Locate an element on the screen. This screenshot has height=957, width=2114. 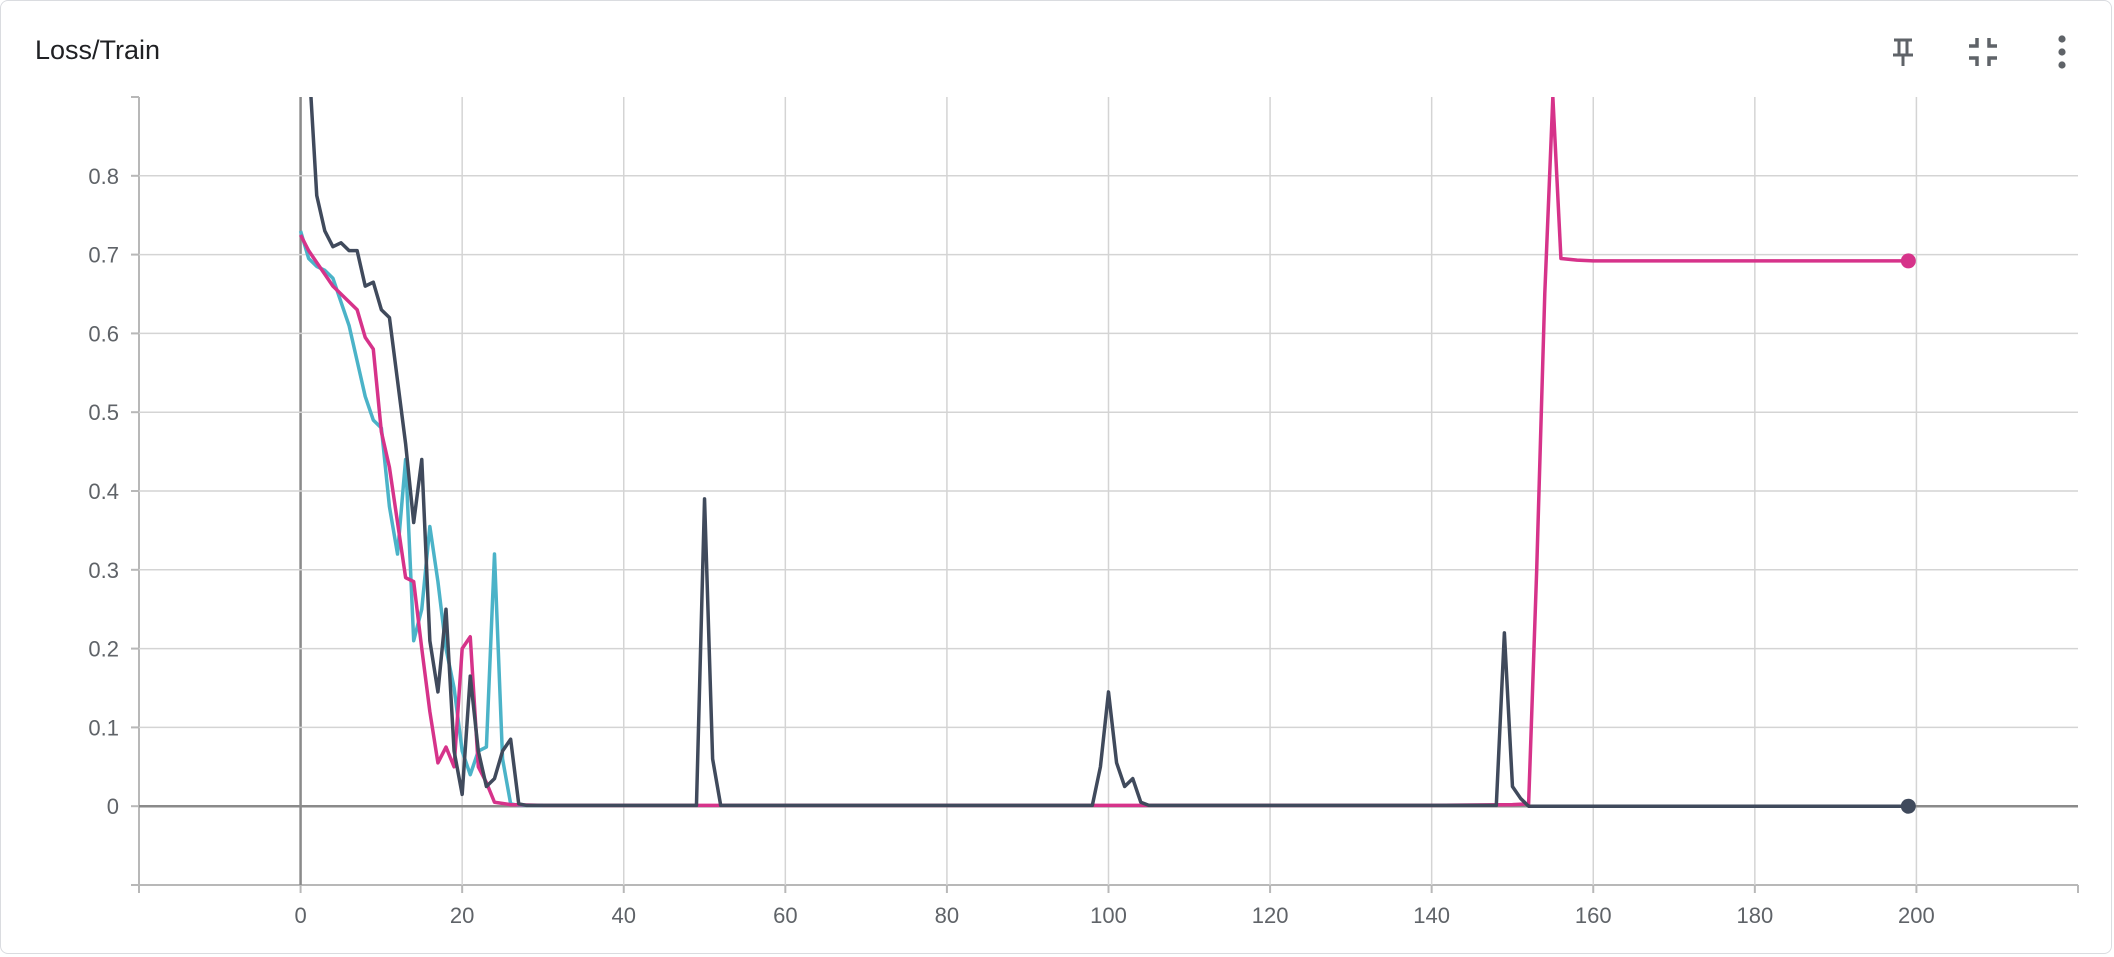
collapse-button is located at coordinates (1983, 52).